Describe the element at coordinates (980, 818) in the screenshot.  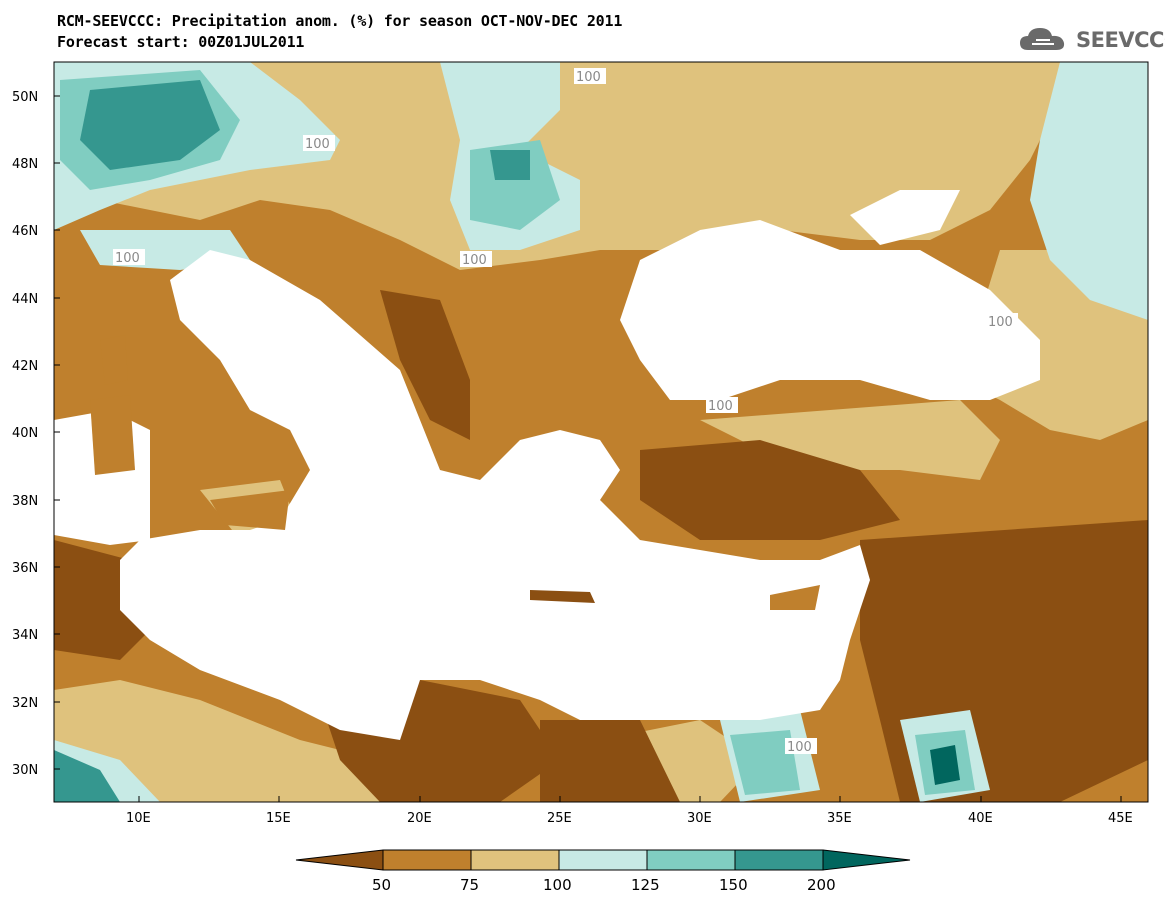
I see `x-tick-label: 40E` at that location.